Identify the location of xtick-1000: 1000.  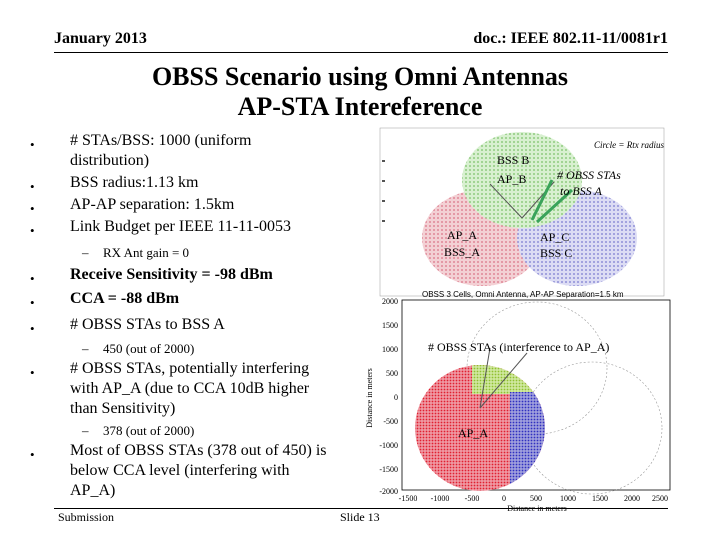
(568, 498).